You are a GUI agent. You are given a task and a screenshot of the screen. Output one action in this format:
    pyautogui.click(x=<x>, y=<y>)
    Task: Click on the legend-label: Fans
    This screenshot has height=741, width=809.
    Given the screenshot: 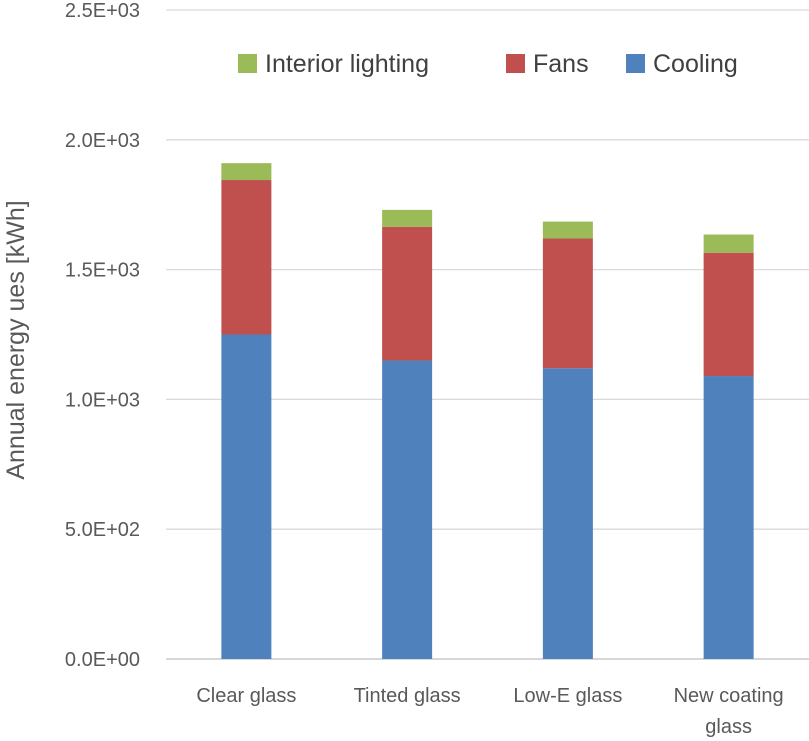 What is the action you would take?
    pyautogui.click(x=561, y=64)
    